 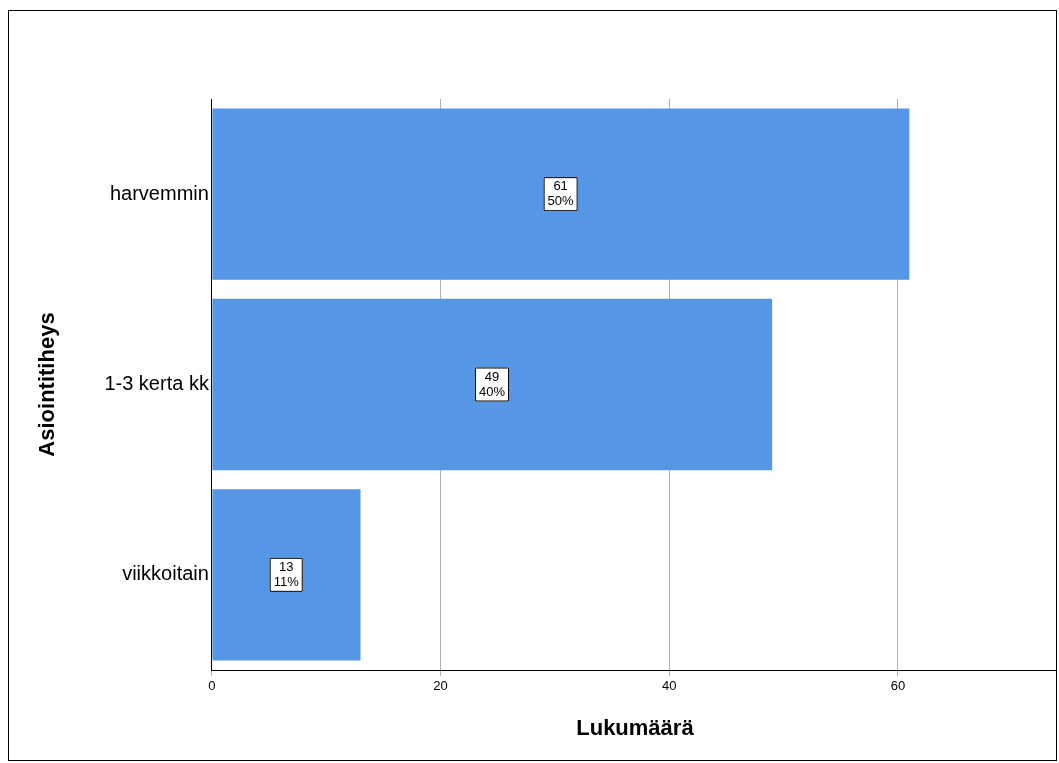 What do you see at coordinates (157, 383) in the screenshot?
I see `y-tick-label: 1-3 kerta kk` at bounding box center [157, 383].